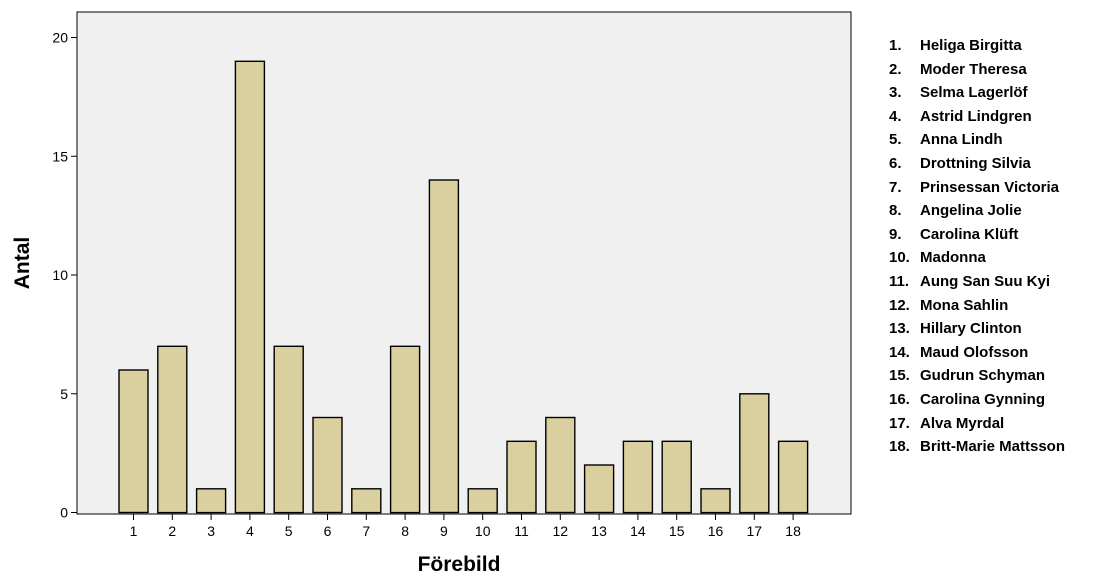 This screenshot has width=1118, height=586. I want to click on legend-item-label: Carolina Klüft, so click(969, 234).